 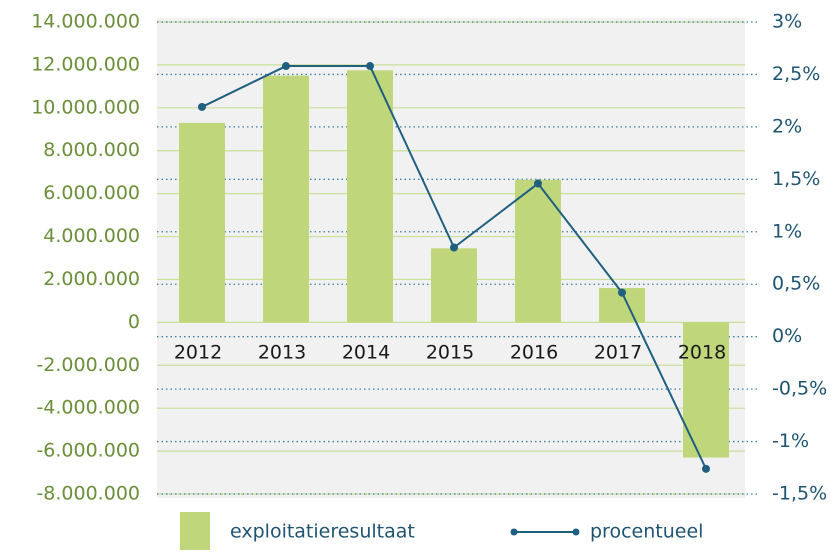 I want to click on x-tick-label: 2016, so click(x=534, y=353).